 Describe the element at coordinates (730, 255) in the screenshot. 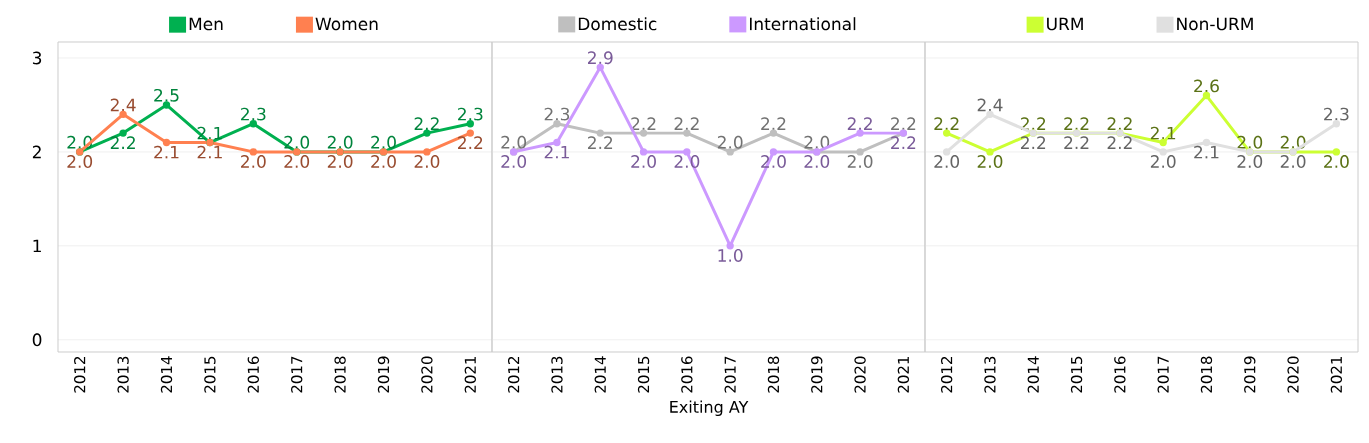

I see `data-label: 1.0` at that location.